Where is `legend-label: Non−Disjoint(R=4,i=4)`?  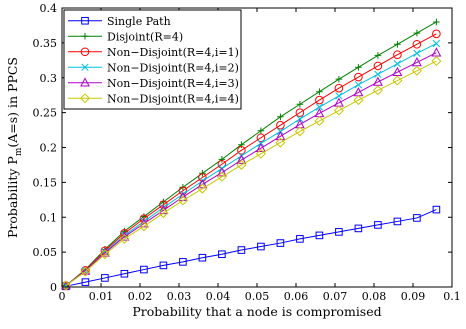 legend-label: Non−Disjoint(R=4,i=4) is located at coordinates (173, 98).